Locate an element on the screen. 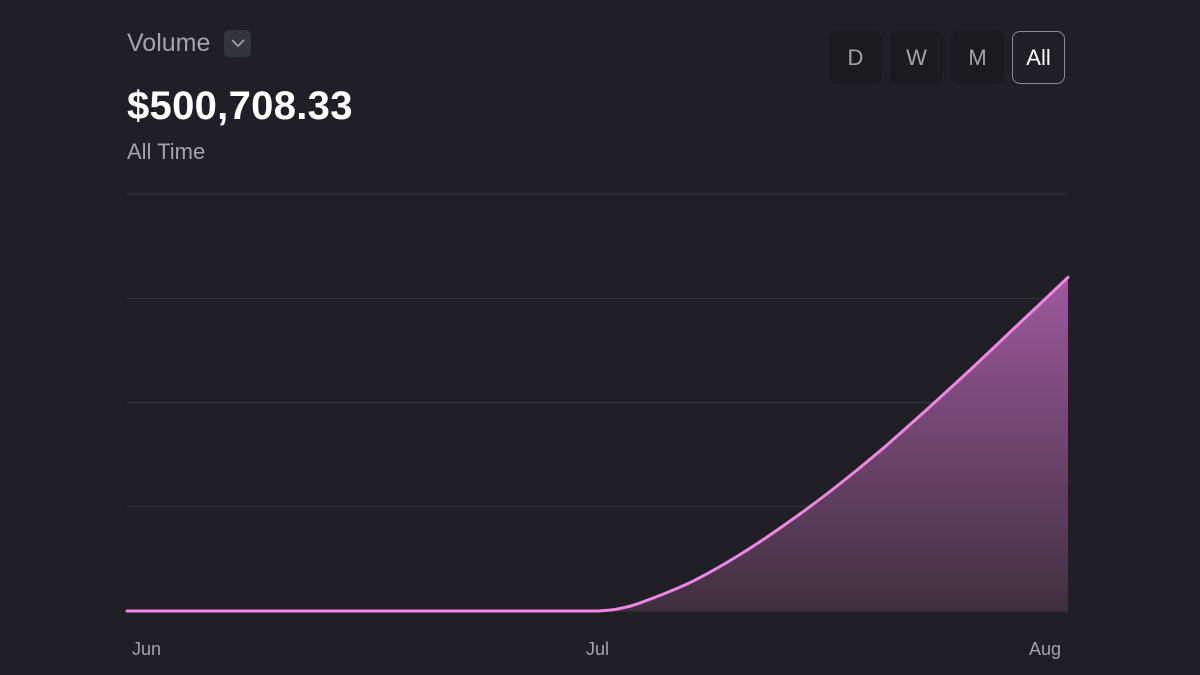 This screenshot has width=1200, height=675. metric-selector: Volume is located at coordinates (189, 43).